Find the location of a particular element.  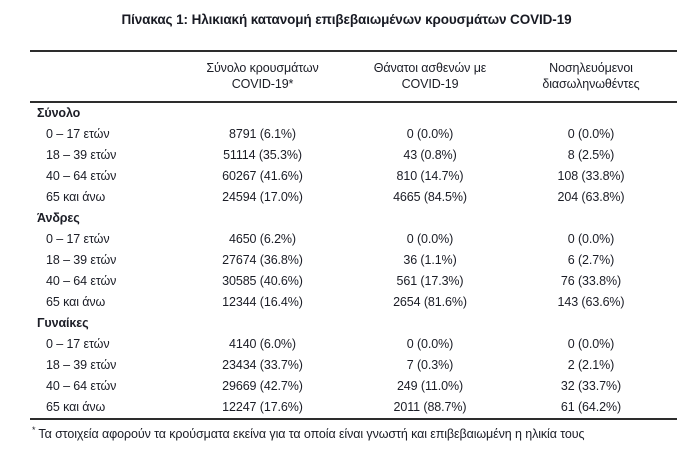

cell-total-cases: 8791 (6.1%) is located at coordinates (262, 134).